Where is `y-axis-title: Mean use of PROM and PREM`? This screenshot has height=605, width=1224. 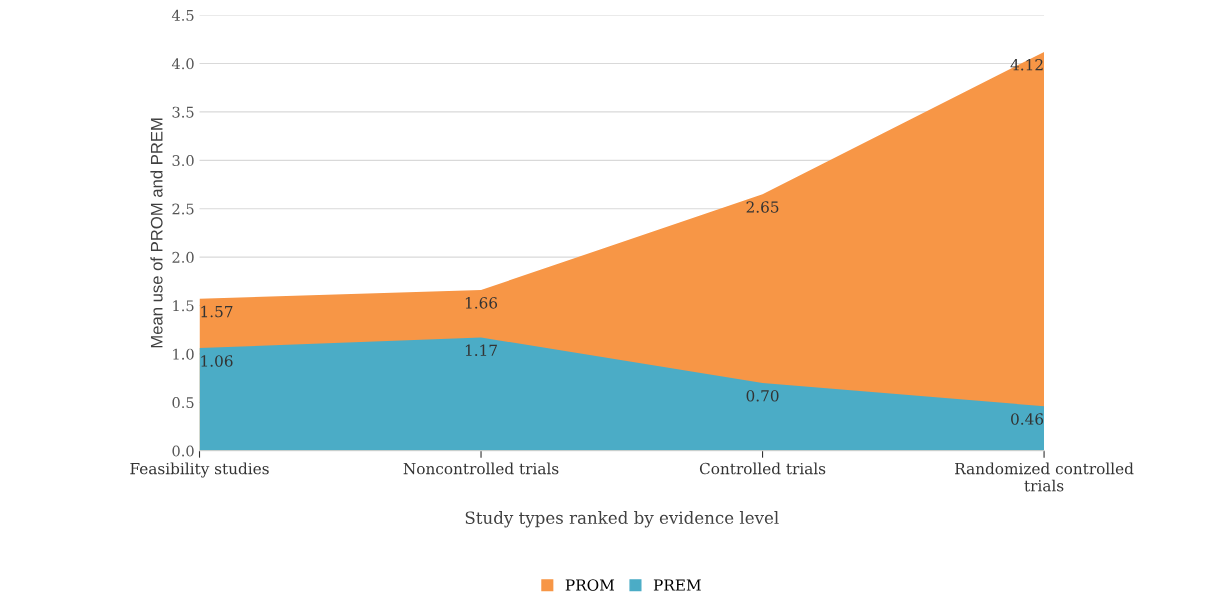
y-axis-title: Mean use of PROM and PREM is located at coordinates (156, 233).